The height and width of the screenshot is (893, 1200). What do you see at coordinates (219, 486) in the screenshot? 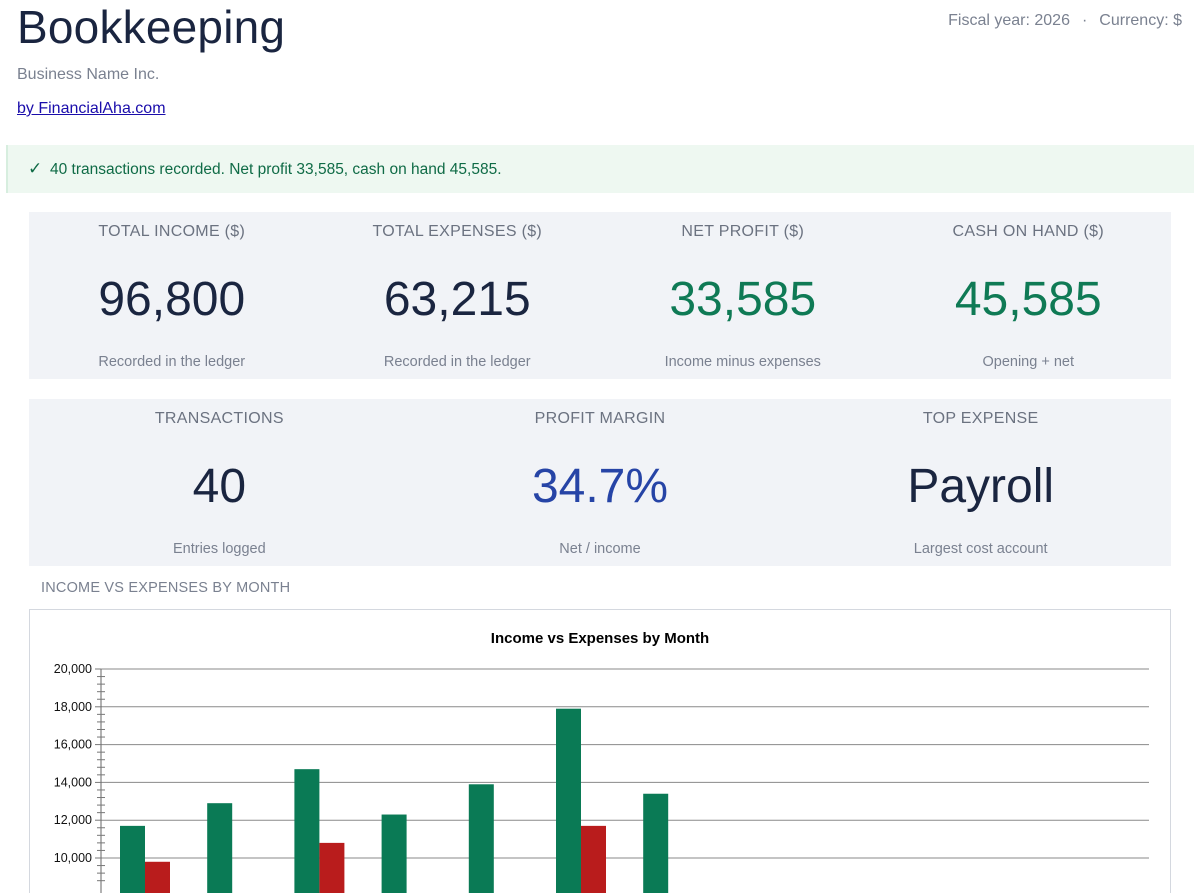
I see `kpi-value: 40` at bounding box center [219, 486].